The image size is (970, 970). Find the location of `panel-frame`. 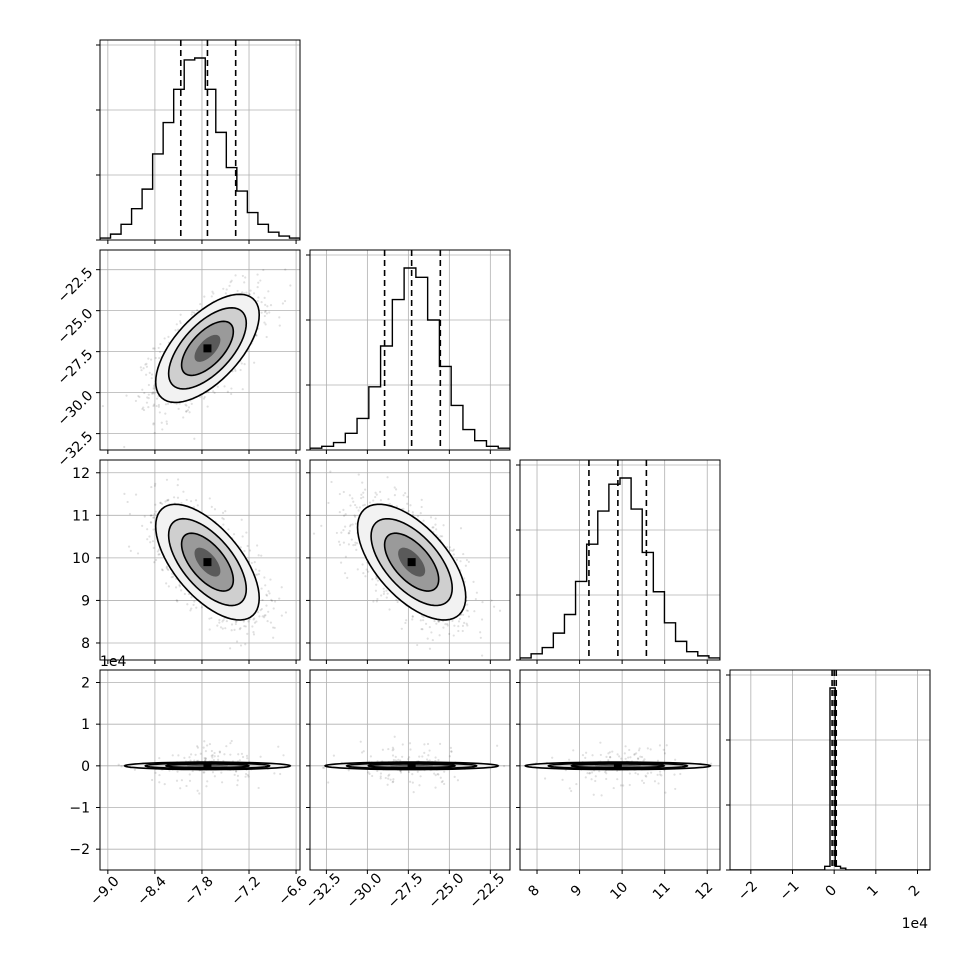

panel-frame is located at coordinates (200, 560).